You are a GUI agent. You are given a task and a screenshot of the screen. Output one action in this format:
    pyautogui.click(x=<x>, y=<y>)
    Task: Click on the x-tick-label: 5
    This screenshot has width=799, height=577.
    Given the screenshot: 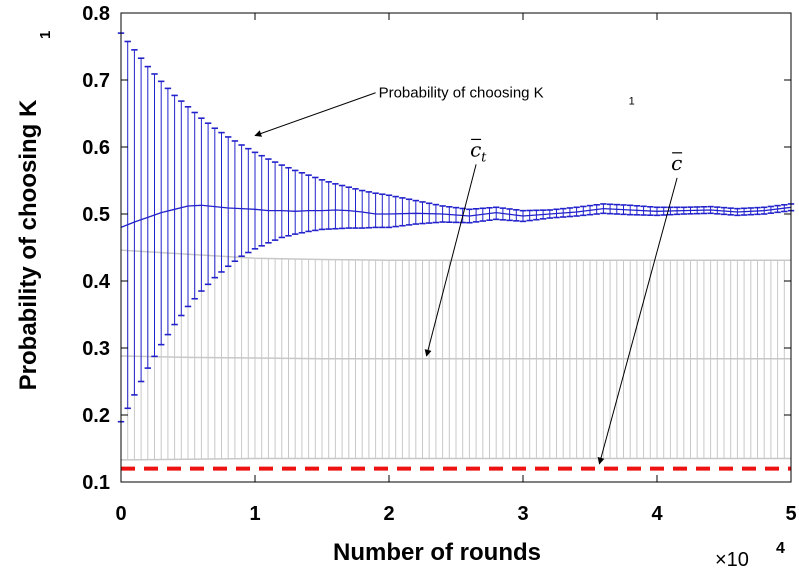 What is the action you would take?
    pyautogui.click(x=790, y=514)
    